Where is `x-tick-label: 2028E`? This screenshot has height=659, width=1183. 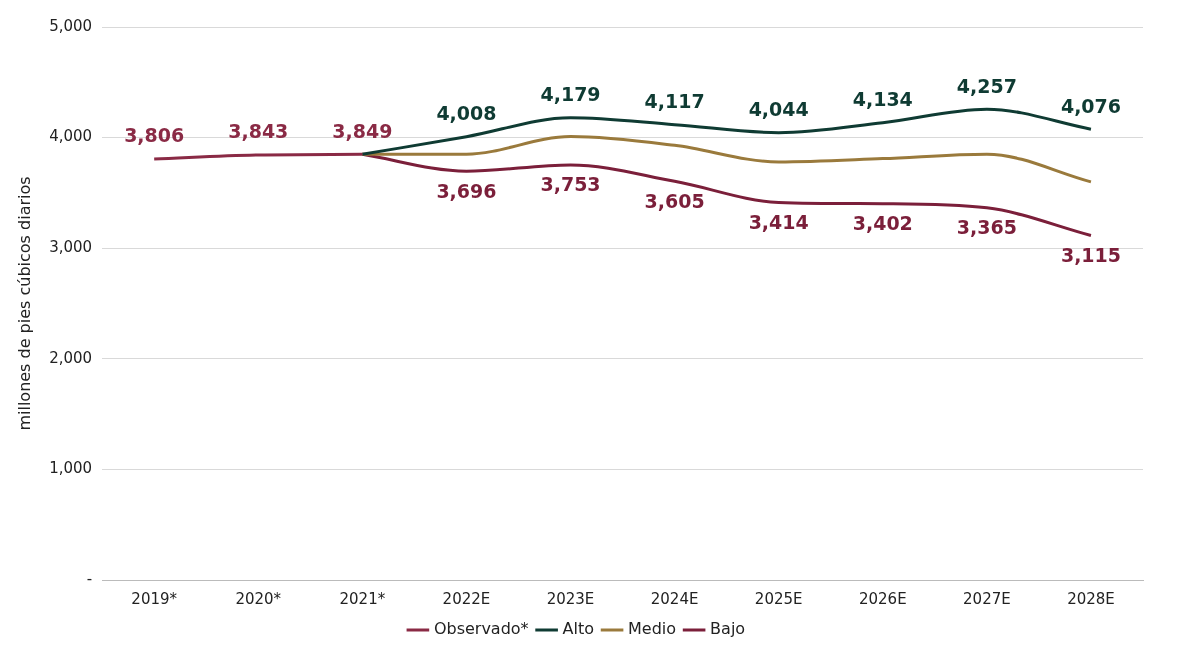
x-tick-label: 2028E is located at coordinates (1091, 598).